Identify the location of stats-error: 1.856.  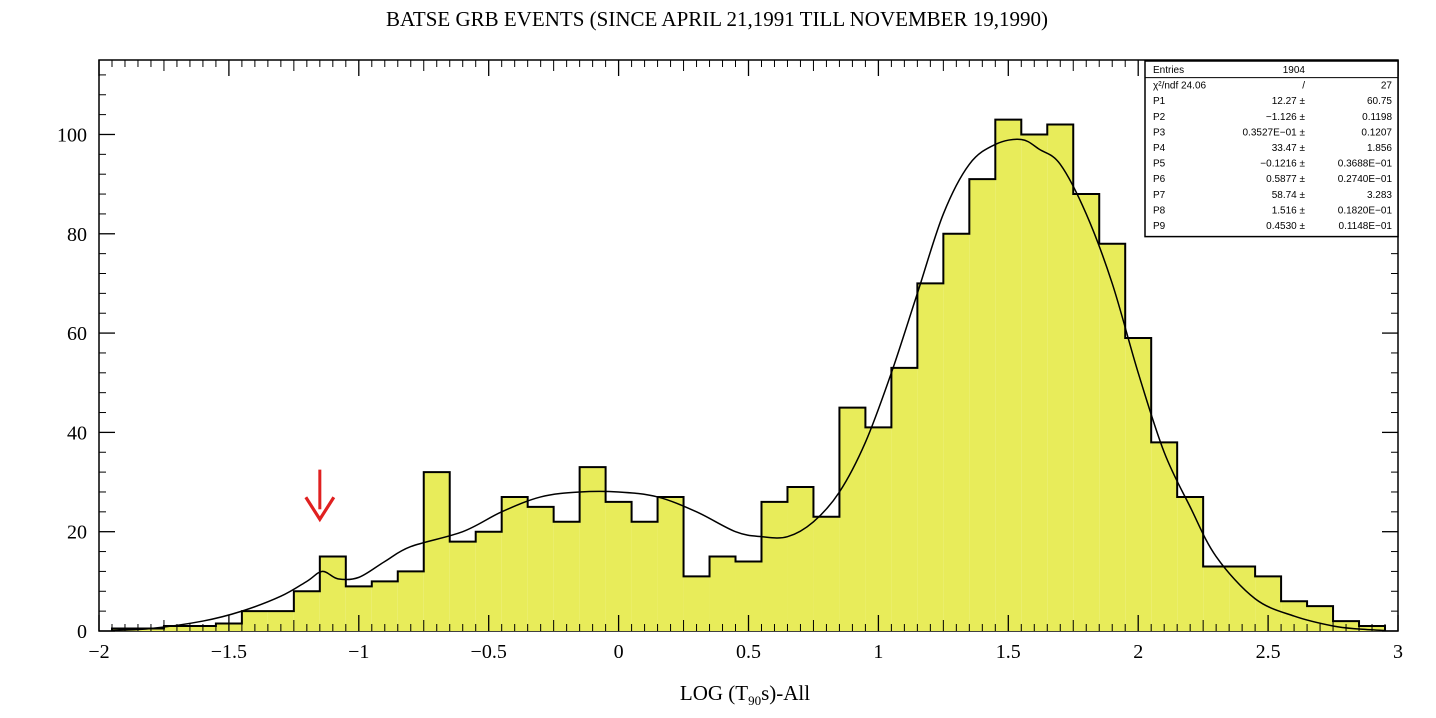
(1379, 148).